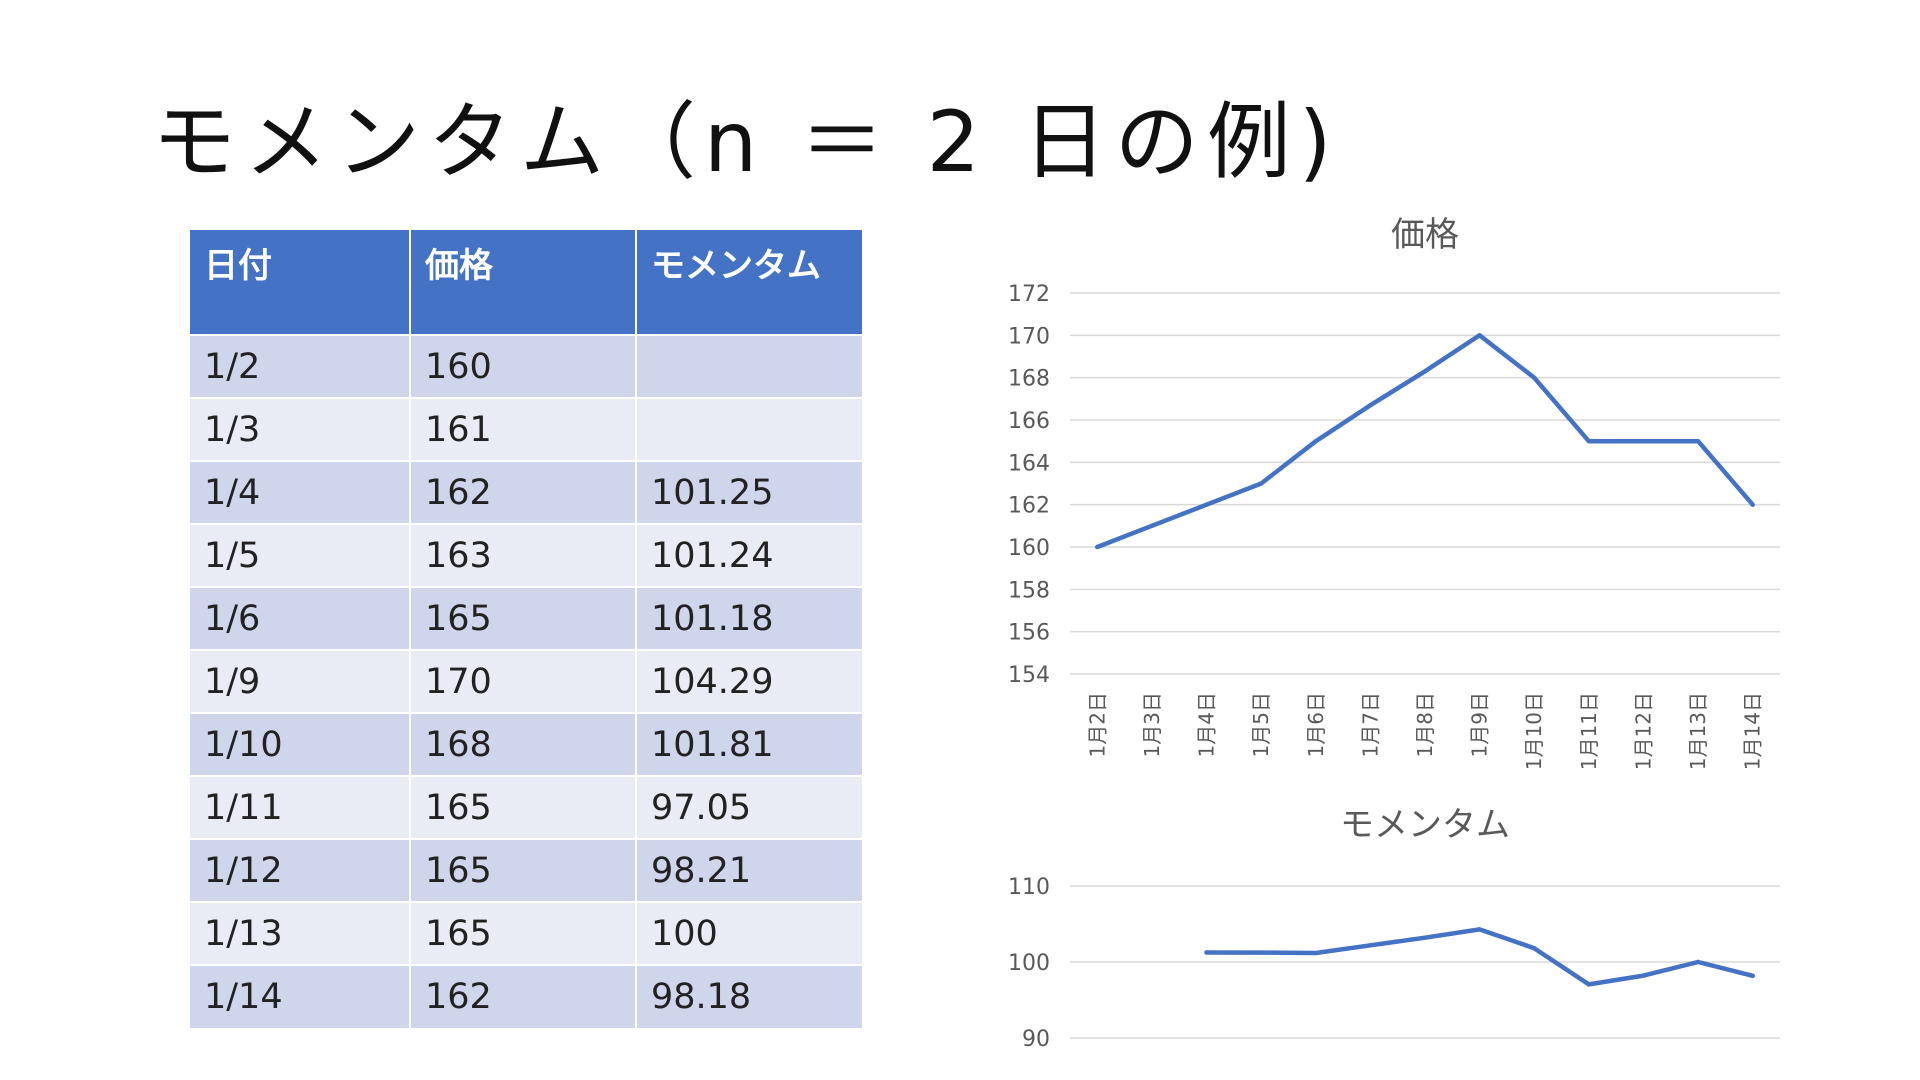 Image resolution: width=1920 pixels, height=1080 pixels. I want to click on cell-momentum: 97.05, so click(749, 807).